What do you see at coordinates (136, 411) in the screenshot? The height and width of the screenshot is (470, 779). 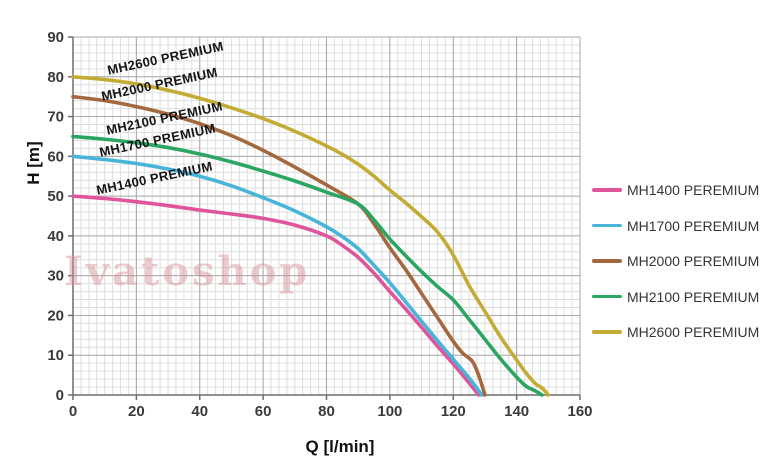 I see `x-tick-label: 20` at bounding box center [136, 411].